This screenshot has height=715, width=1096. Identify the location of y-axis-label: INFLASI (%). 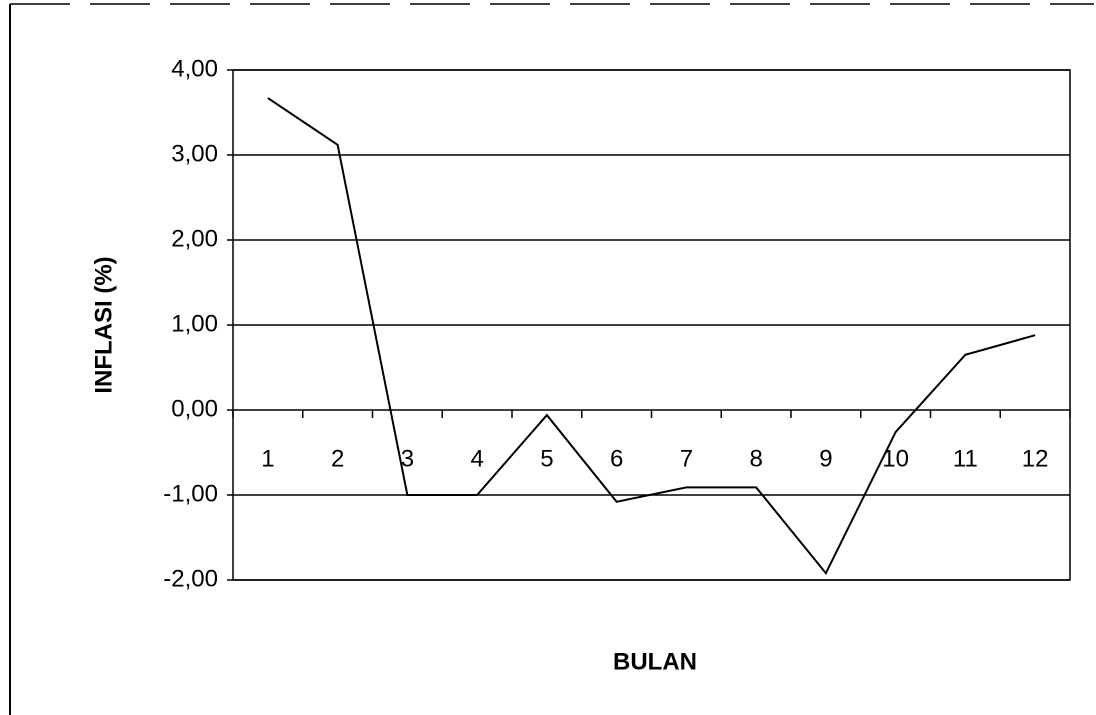
(103, 324).